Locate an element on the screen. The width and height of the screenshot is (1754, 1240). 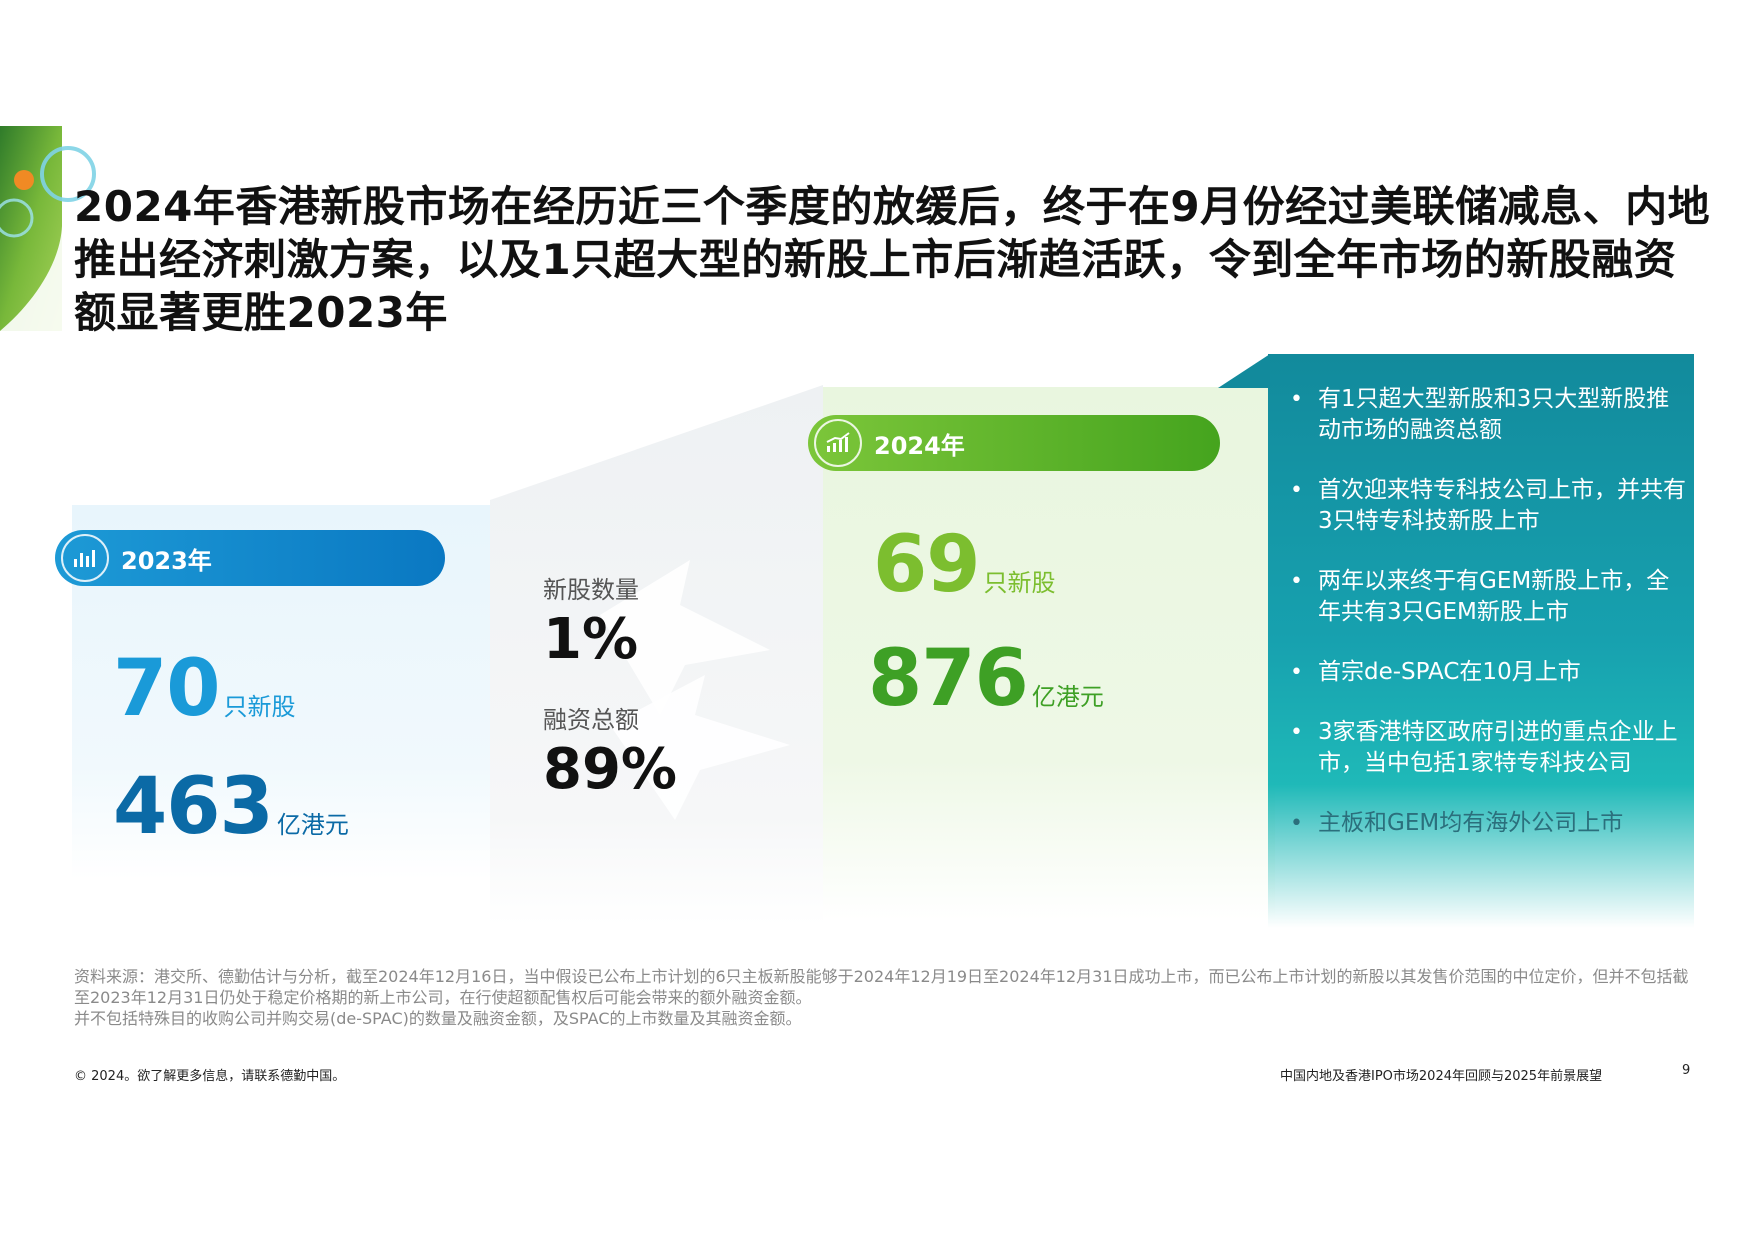
amount-2024: 876 亿港元 is located at coordinates (986, 679).